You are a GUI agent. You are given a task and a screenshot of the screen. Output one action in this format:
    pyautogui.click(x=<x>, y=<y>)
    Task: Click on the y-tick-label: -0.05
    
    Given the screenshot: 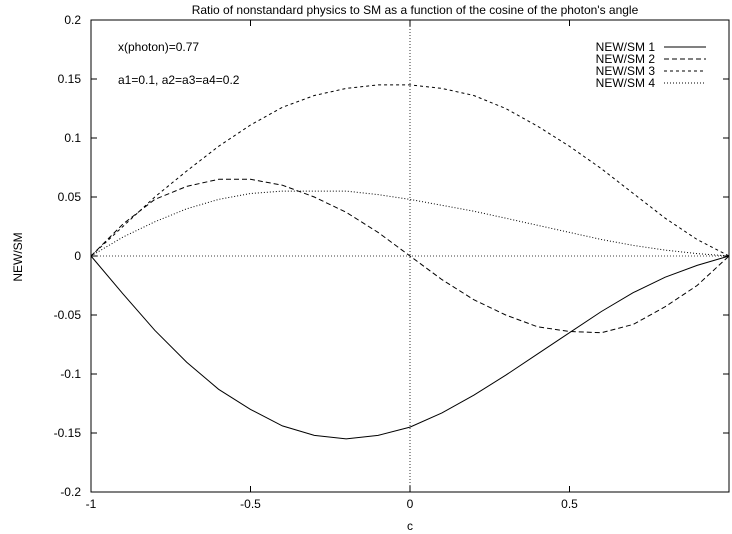 What is the action you would take?
    pyautogui.click(x=68, y=315)
    